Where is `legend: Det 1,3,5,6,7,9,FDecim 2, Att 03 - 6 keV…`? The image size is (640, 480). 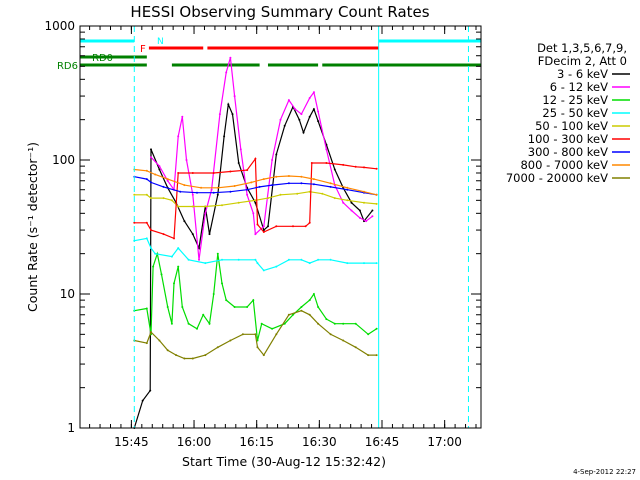 legend: Det 1,3,5,6,7,9,FDecim 2, Att 03 - 6 keV… is located at coordinates (568, 113).